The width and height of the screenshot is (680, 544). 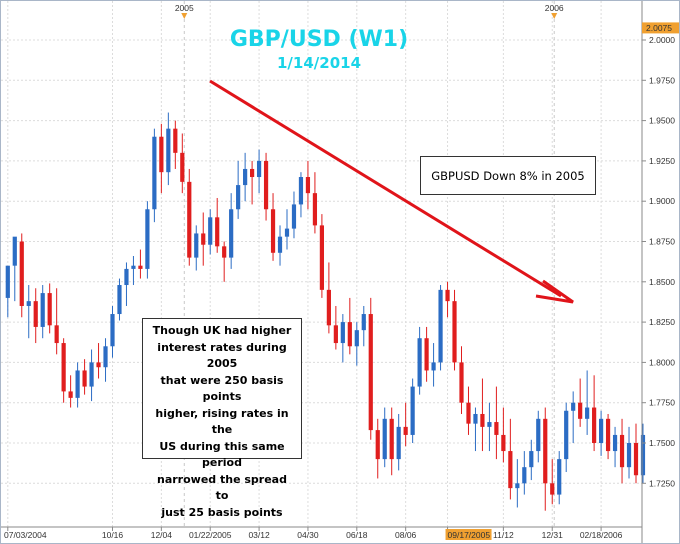 What do you see at coordinates (662, 80) in the screenshot?
I see `y-tick-label: 1.9750` at bounding box center [662, 80].